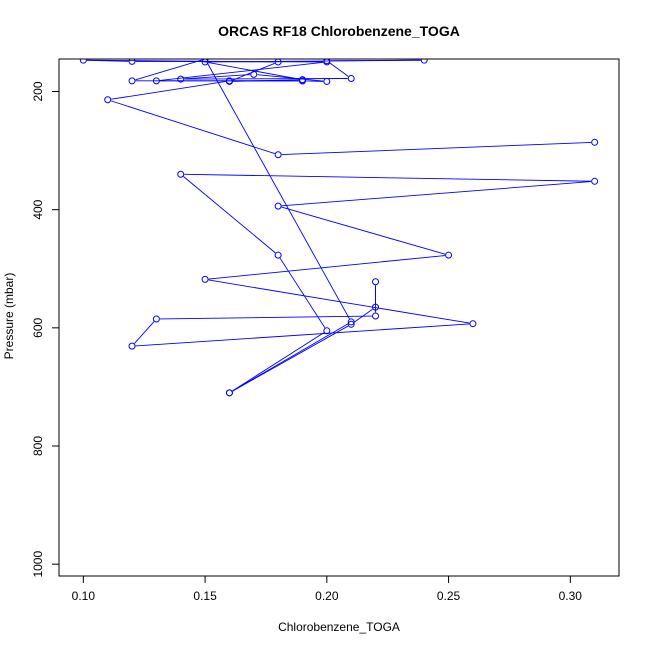 Image resolution: width=650 pixels, height=655 pixels. What do you see at coordinates (38, 446) in the screenshot?
I see `y-tick-label: 800` at bounding box center [38, 446].